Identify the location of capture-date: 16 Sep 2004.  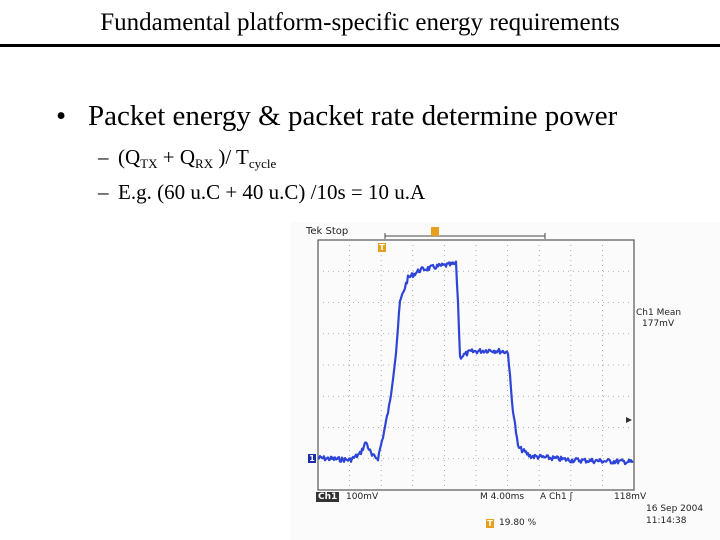
(675, 509).